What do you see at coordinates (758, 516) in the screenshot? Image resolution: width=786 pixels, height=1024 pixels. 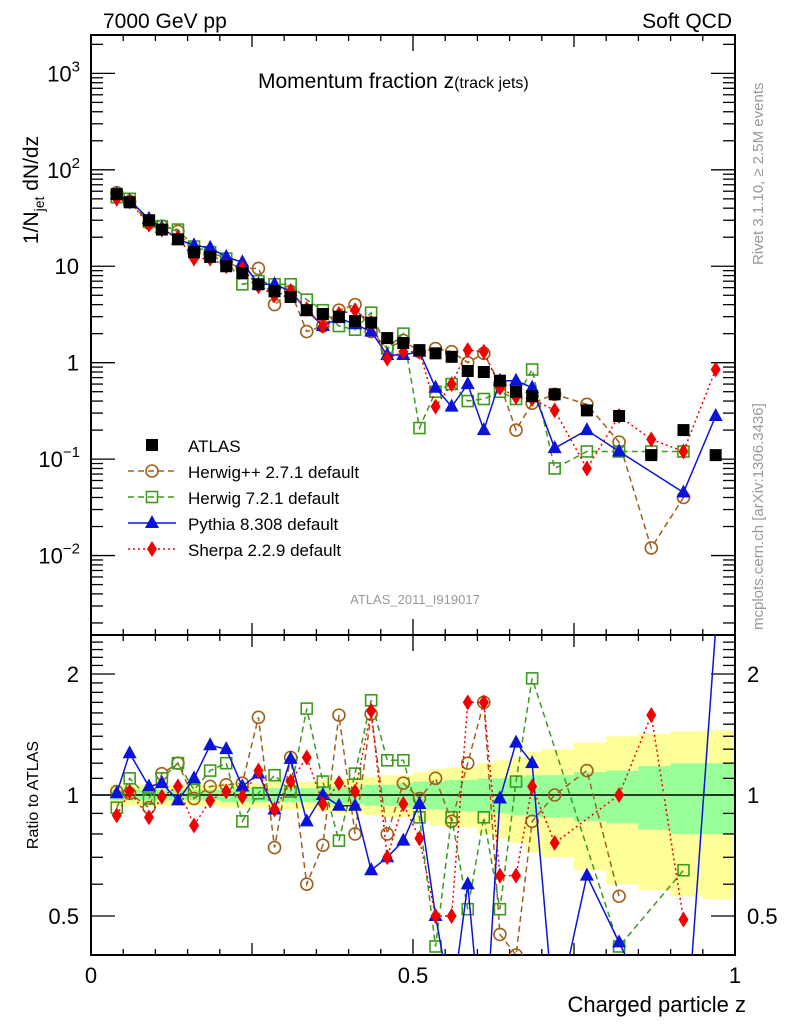 I see `mcplots-reference-text: mcplots.cern.ch [arXiv:1306.3436]` at bounding box center [758, 516].